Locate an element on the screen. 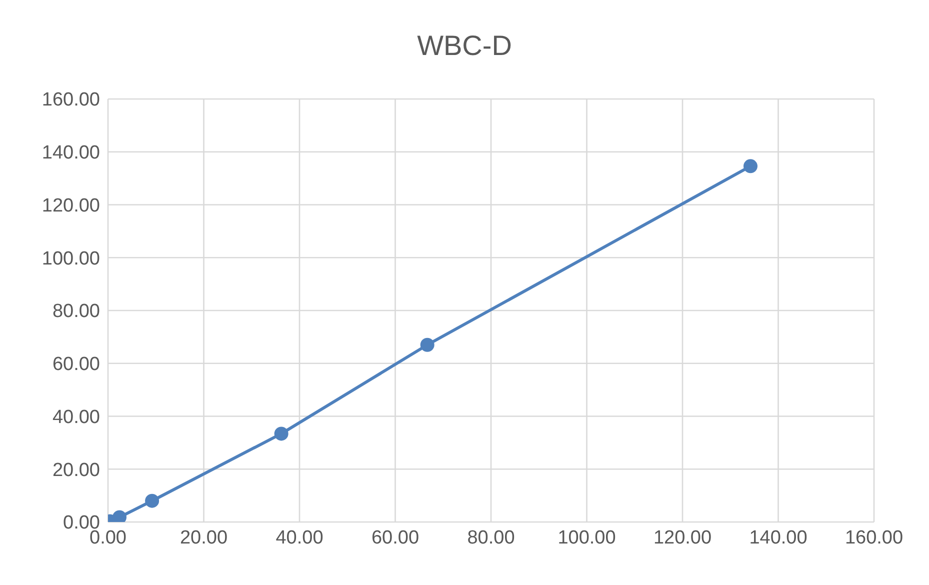  x-tick-label: 140.00 is located at coordinates (778, 537).